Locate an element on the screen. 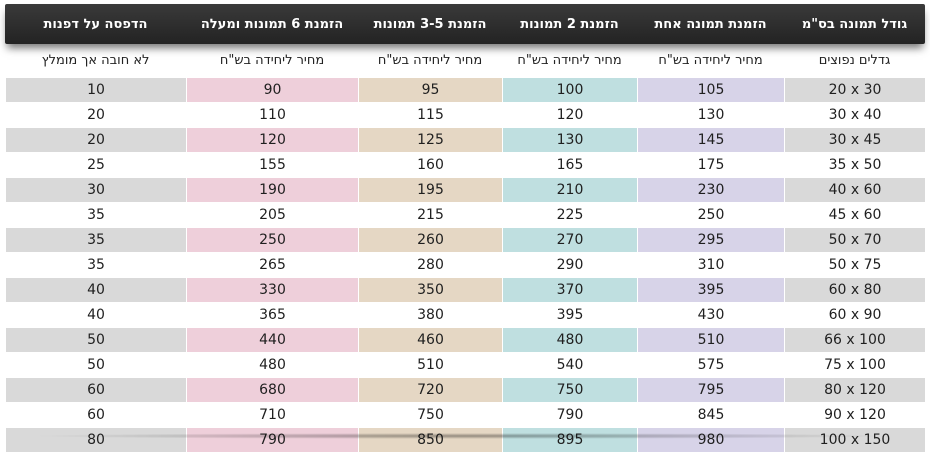 The image size is (930, 460). six-plus-photos-price: 110 is located at coordinates (272, 115).